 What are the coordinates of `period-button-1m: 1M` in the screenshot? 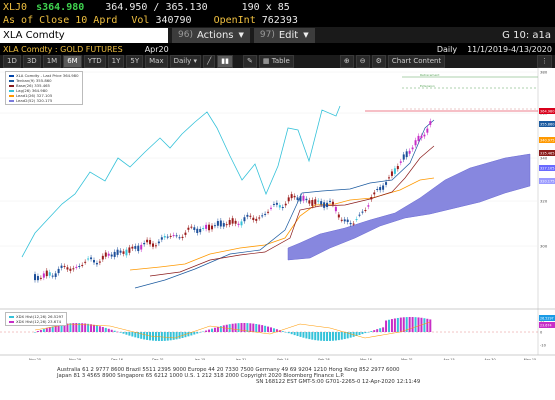 It's located at (52, 61).